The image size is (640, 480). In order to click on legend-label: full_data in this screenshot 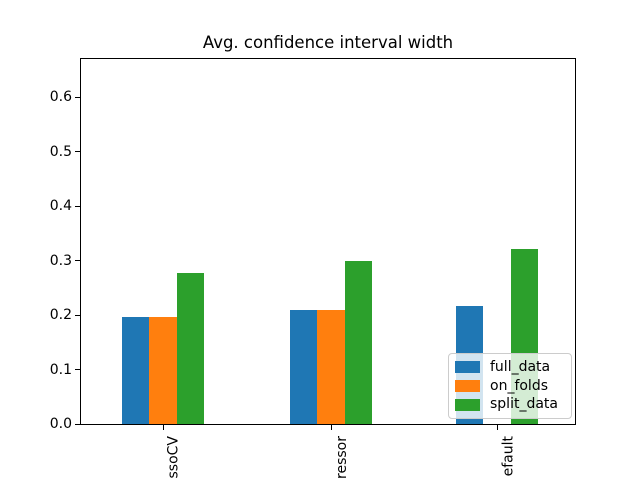, I will do `click(520, 366)`.